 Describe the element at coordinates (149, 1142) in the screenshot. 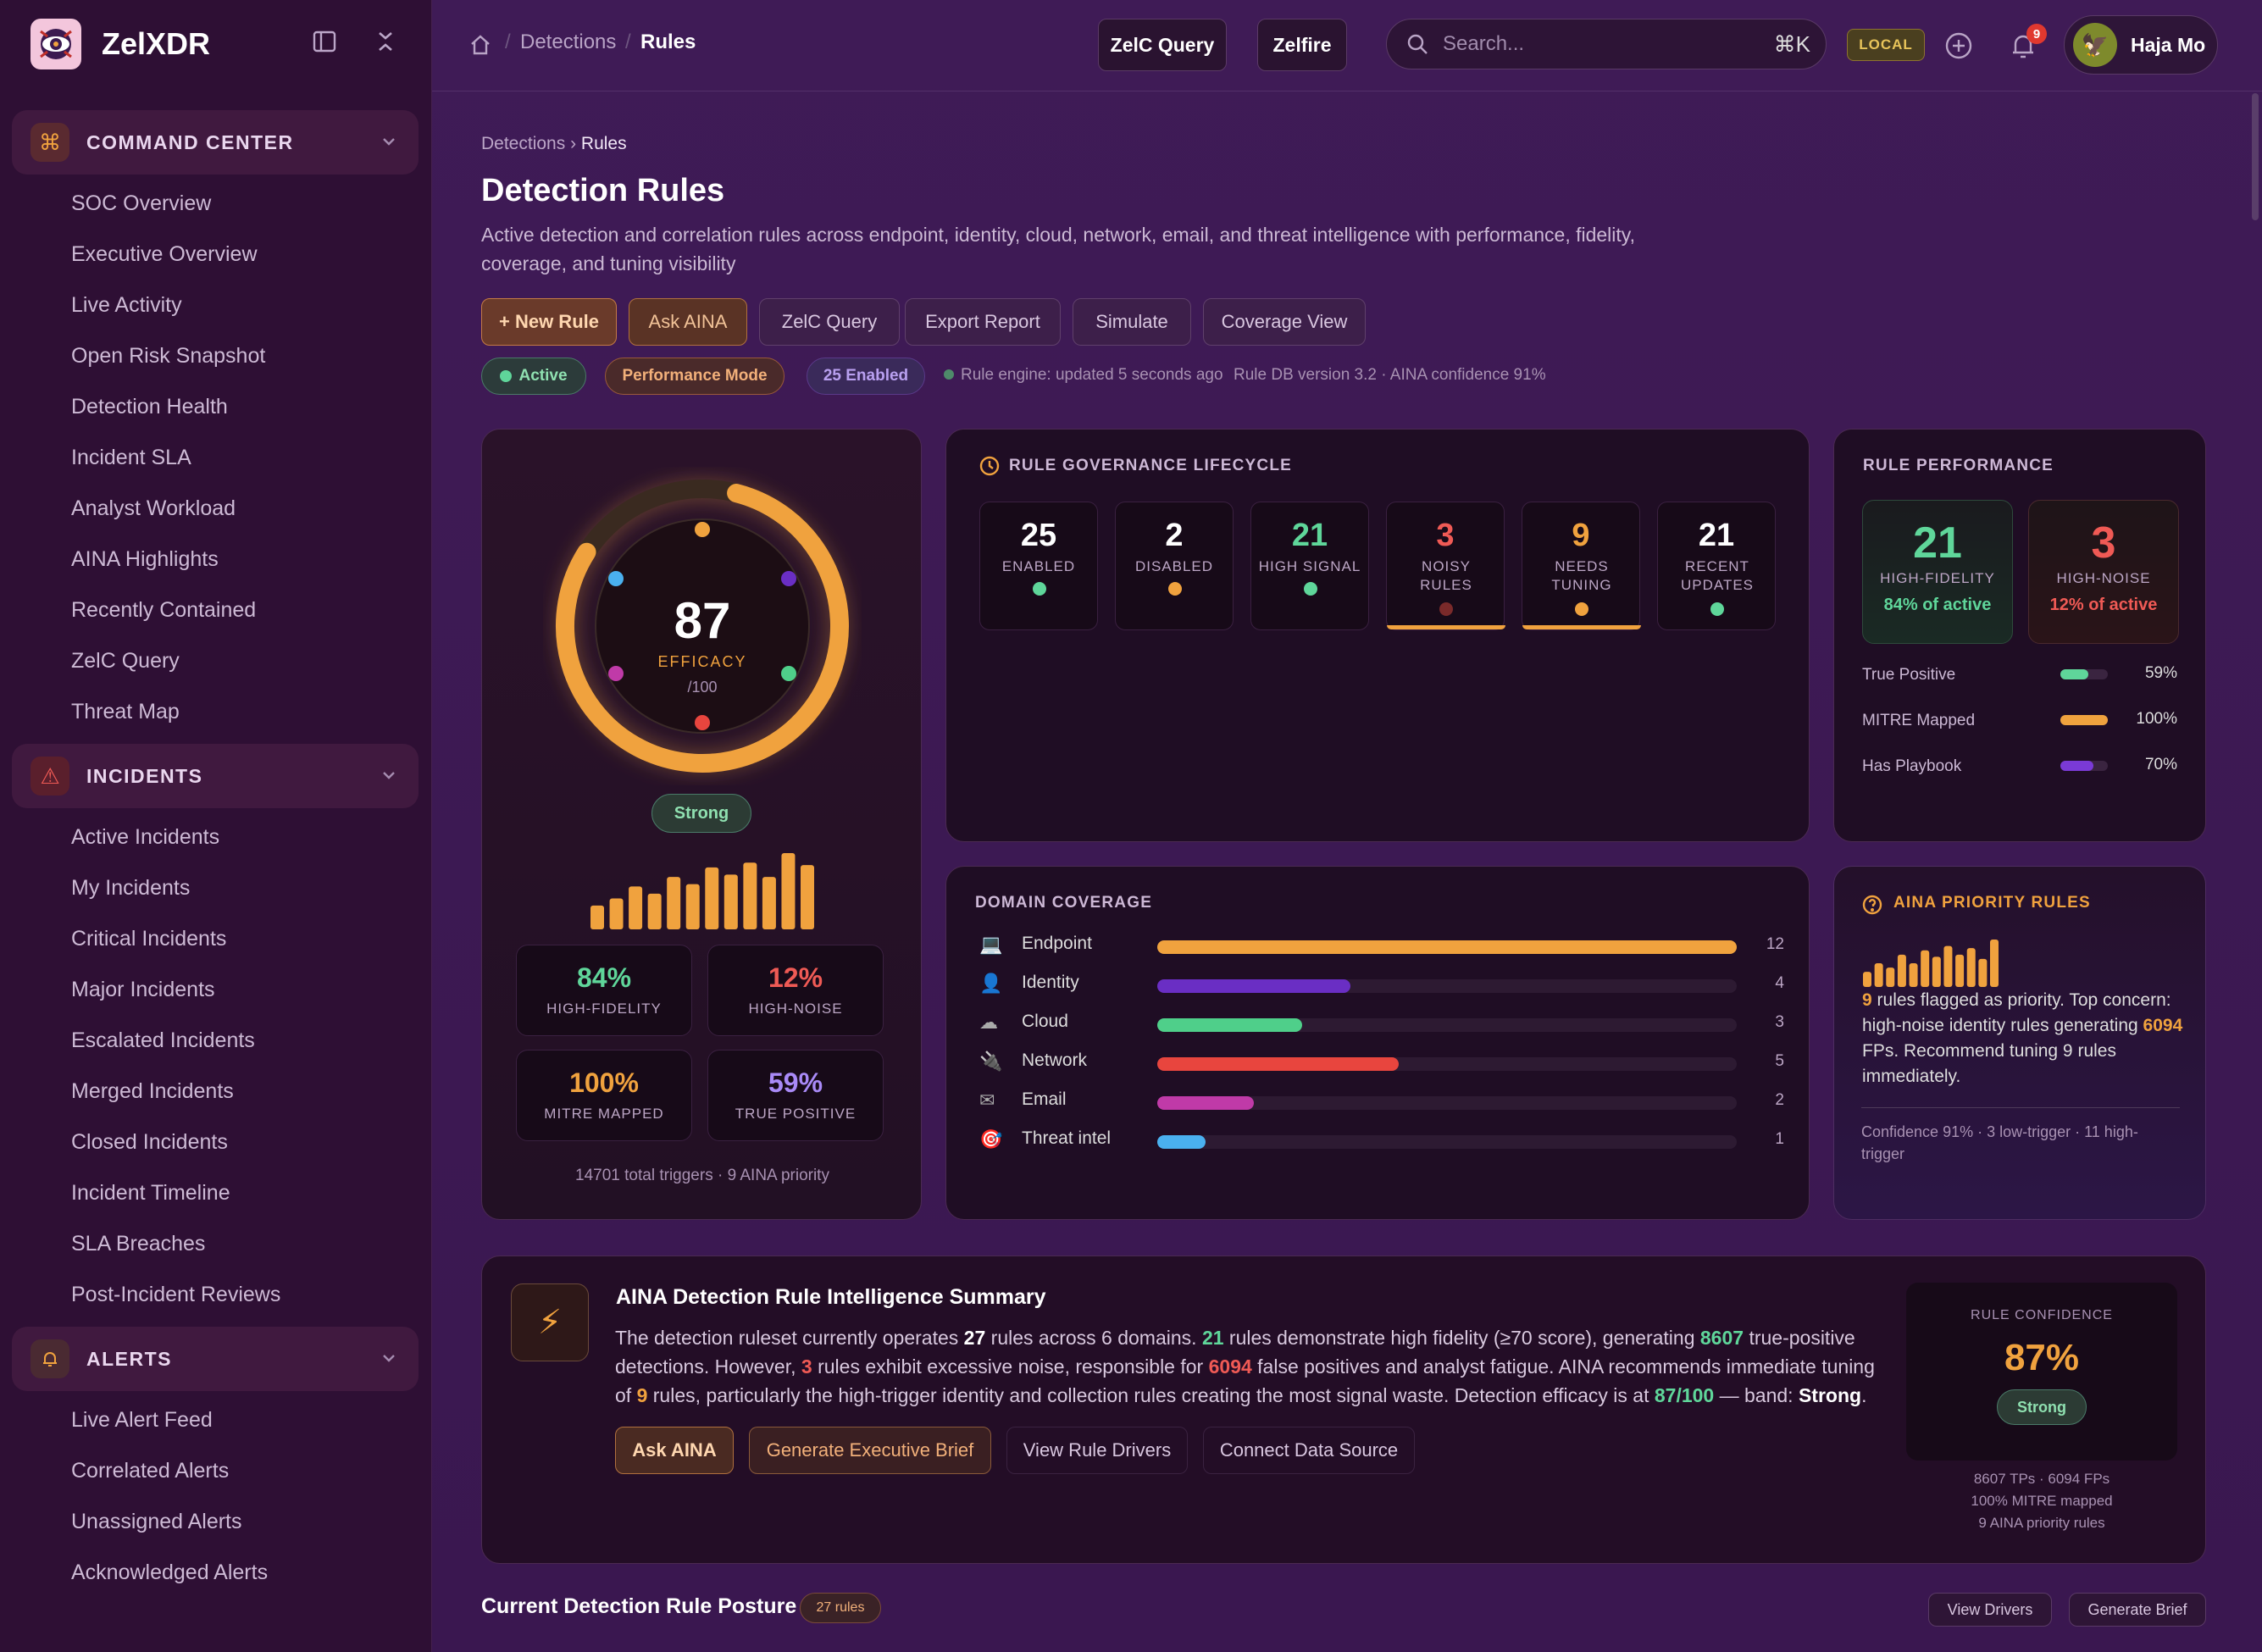

I see `sidebar-item-closed-incidents: Closed Incidents` at that location.